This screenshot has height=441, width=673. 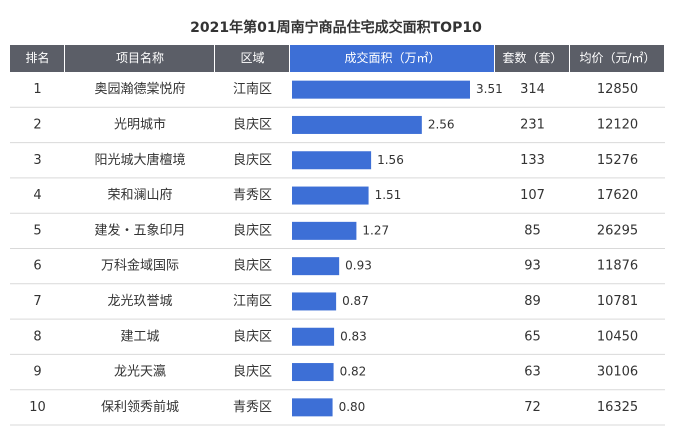 What do you see at coordinates (139, 301) in the screenshot?
I see `cell-name: 龙光玖誉城` at bounding box center [139, 301].